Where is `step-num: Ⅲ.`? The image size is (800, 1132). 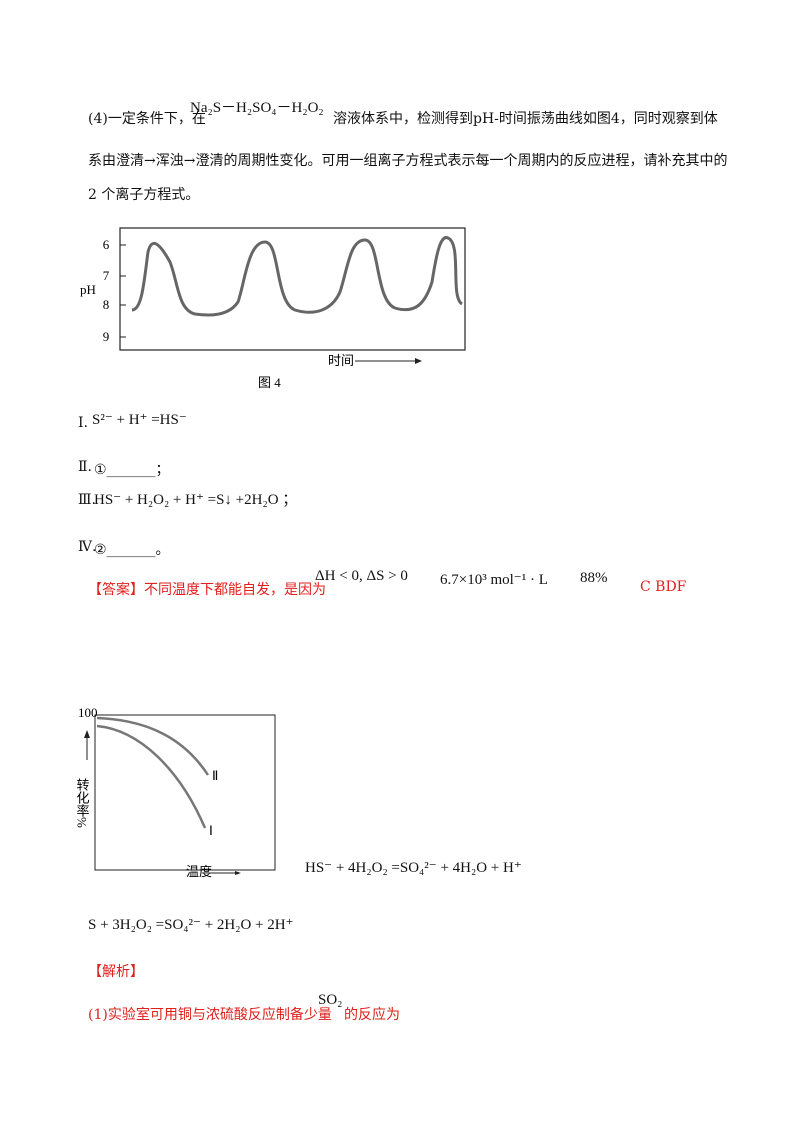 step-num: Ⅲ. is located at coordinates (87, 500).